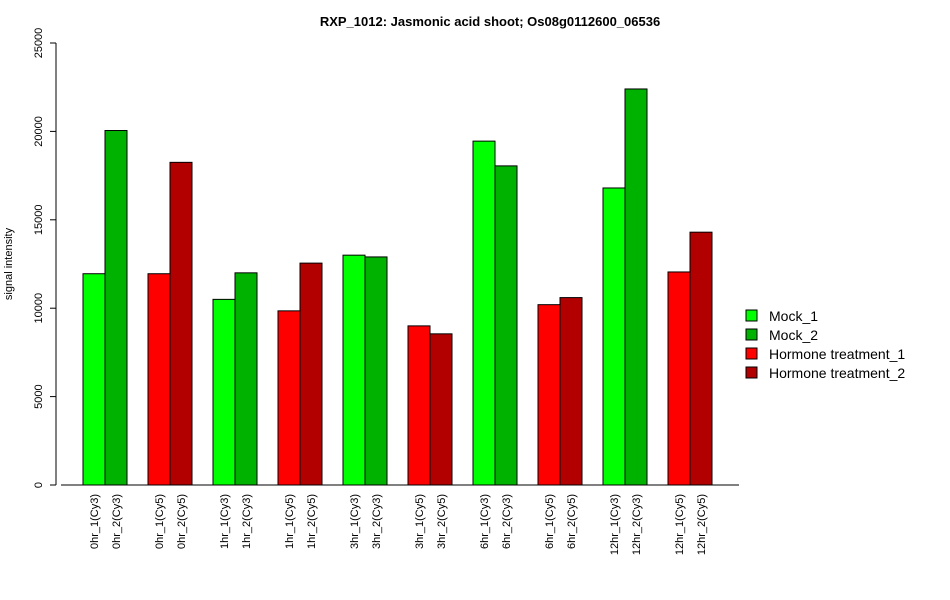 The image size is (950, 600). I want to click on x-tick-label: 1hr_2(Cy3), so click(247, 521).